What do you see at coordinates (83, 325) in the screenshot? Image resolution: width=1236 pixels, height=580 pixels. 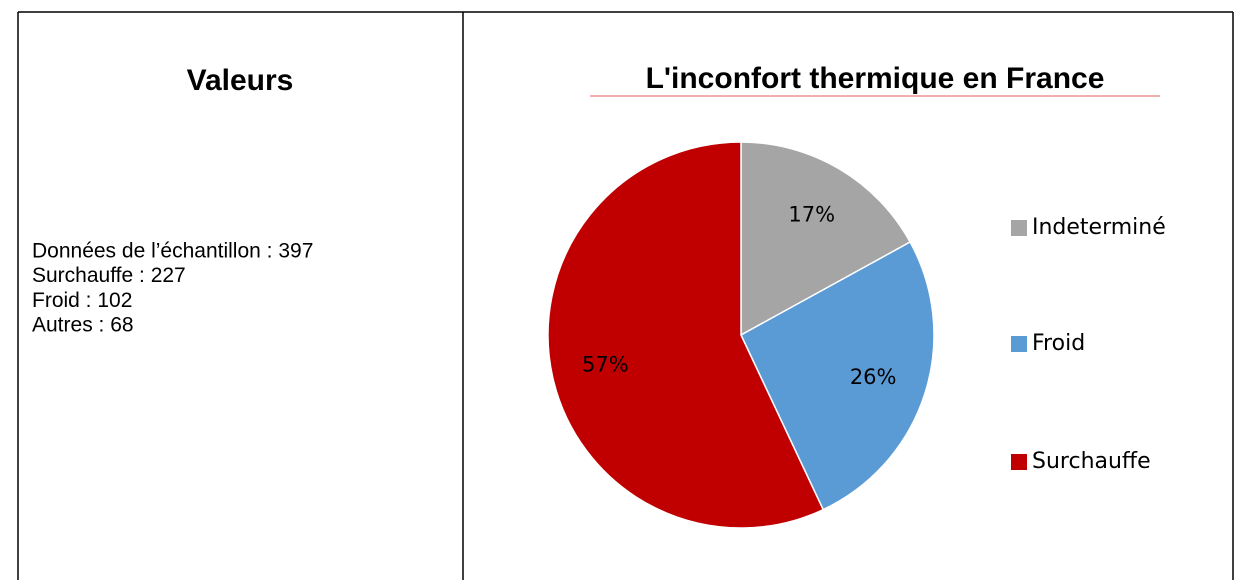 I see `panel-line: Autres : 68` at bounding box center [83, 325].